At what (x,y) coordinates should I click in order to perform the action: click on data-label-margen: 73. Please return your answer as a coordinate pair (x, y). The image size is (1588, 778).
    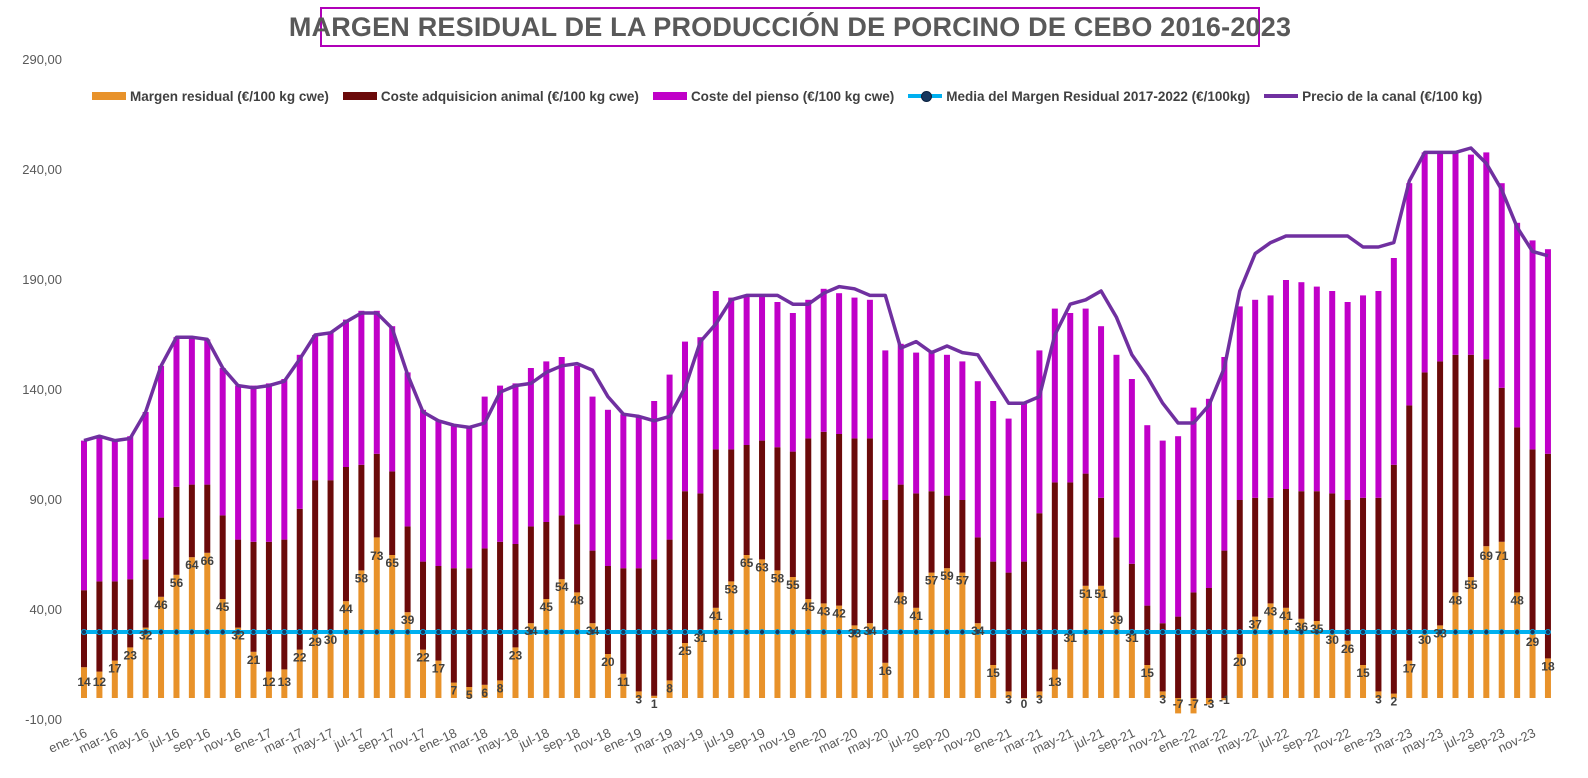
    Looking at the image, I should click on (377, 556).